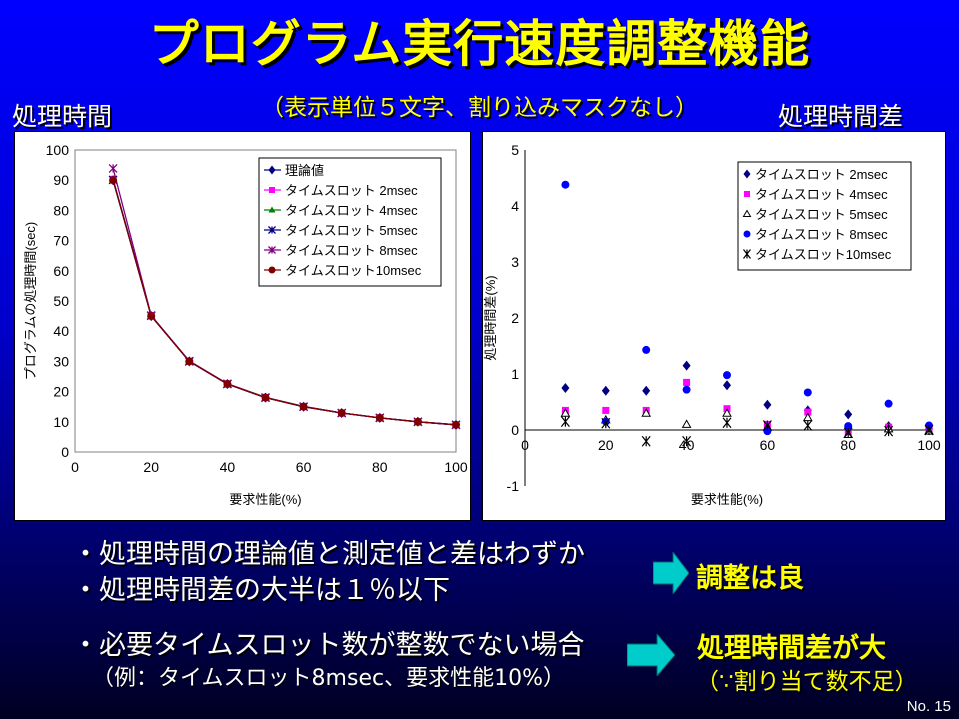  I want to click on left-chart-heading: 処理時間, so click(62, 116).